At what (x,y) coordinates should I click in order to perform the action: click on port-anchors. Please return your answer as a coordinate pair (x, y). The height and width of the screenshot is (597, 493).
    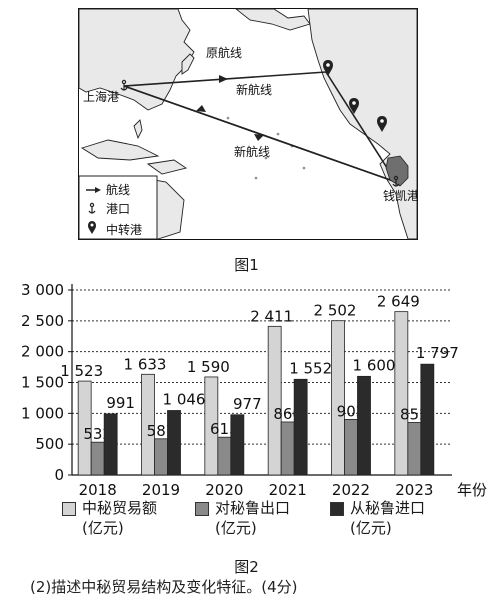
    Looking at the image, I should click on (260, 133).